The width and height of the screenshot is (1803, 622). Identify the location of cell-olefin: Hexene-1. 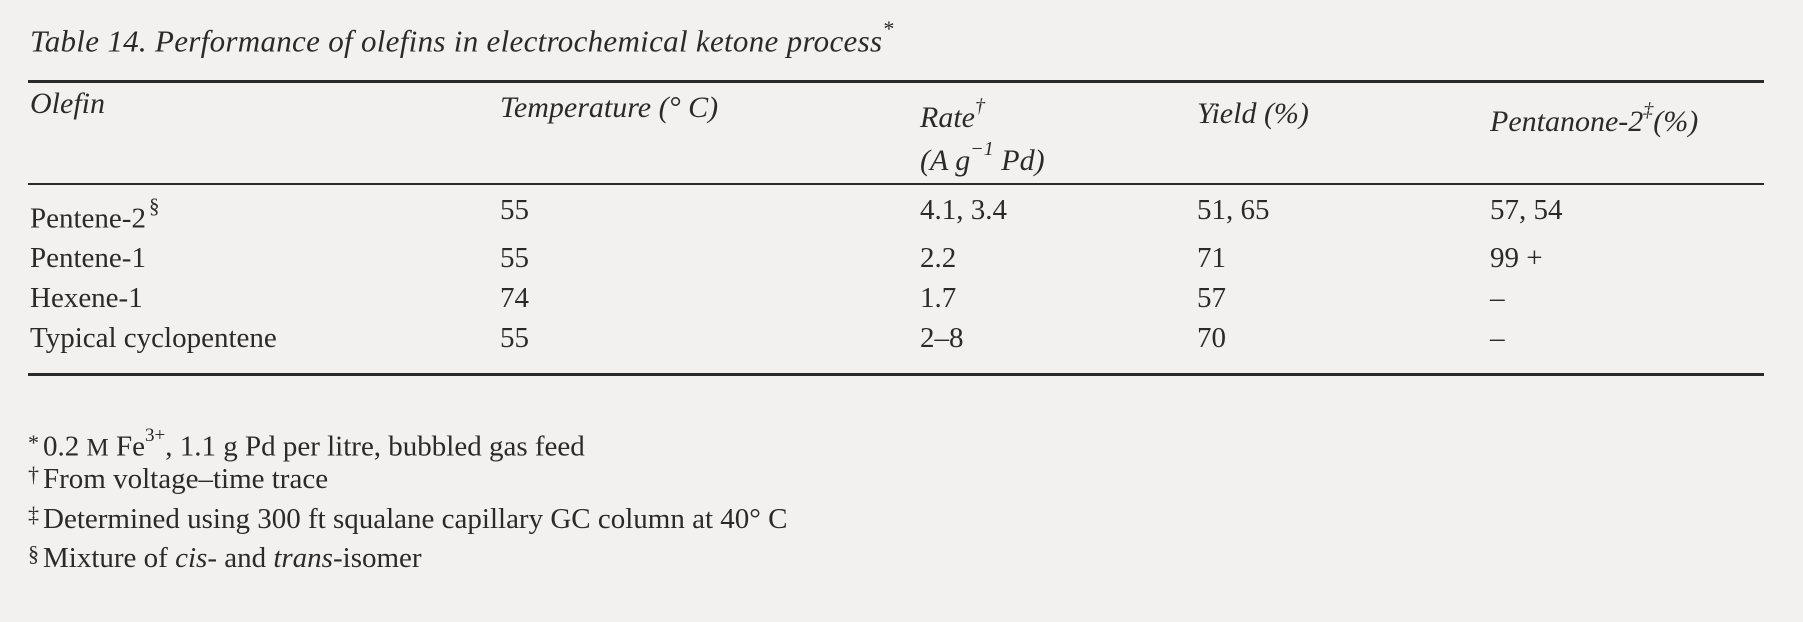
(86, 298).